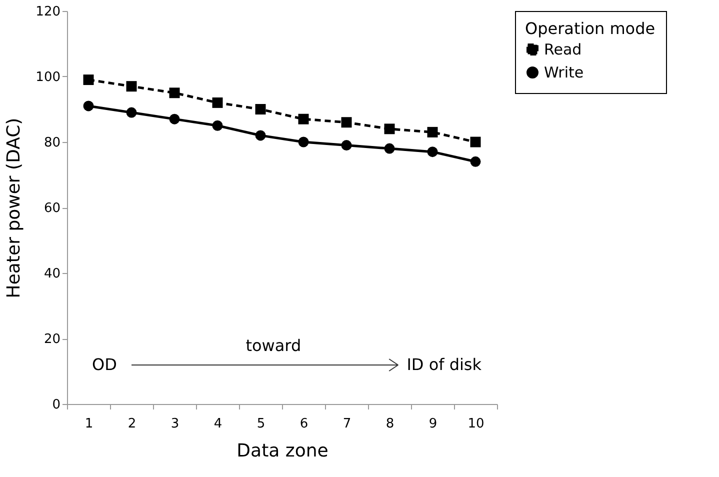 The width and height of the screenshot is (719, 477). I want to click on x-tick-label: 9, so click(433, 424).